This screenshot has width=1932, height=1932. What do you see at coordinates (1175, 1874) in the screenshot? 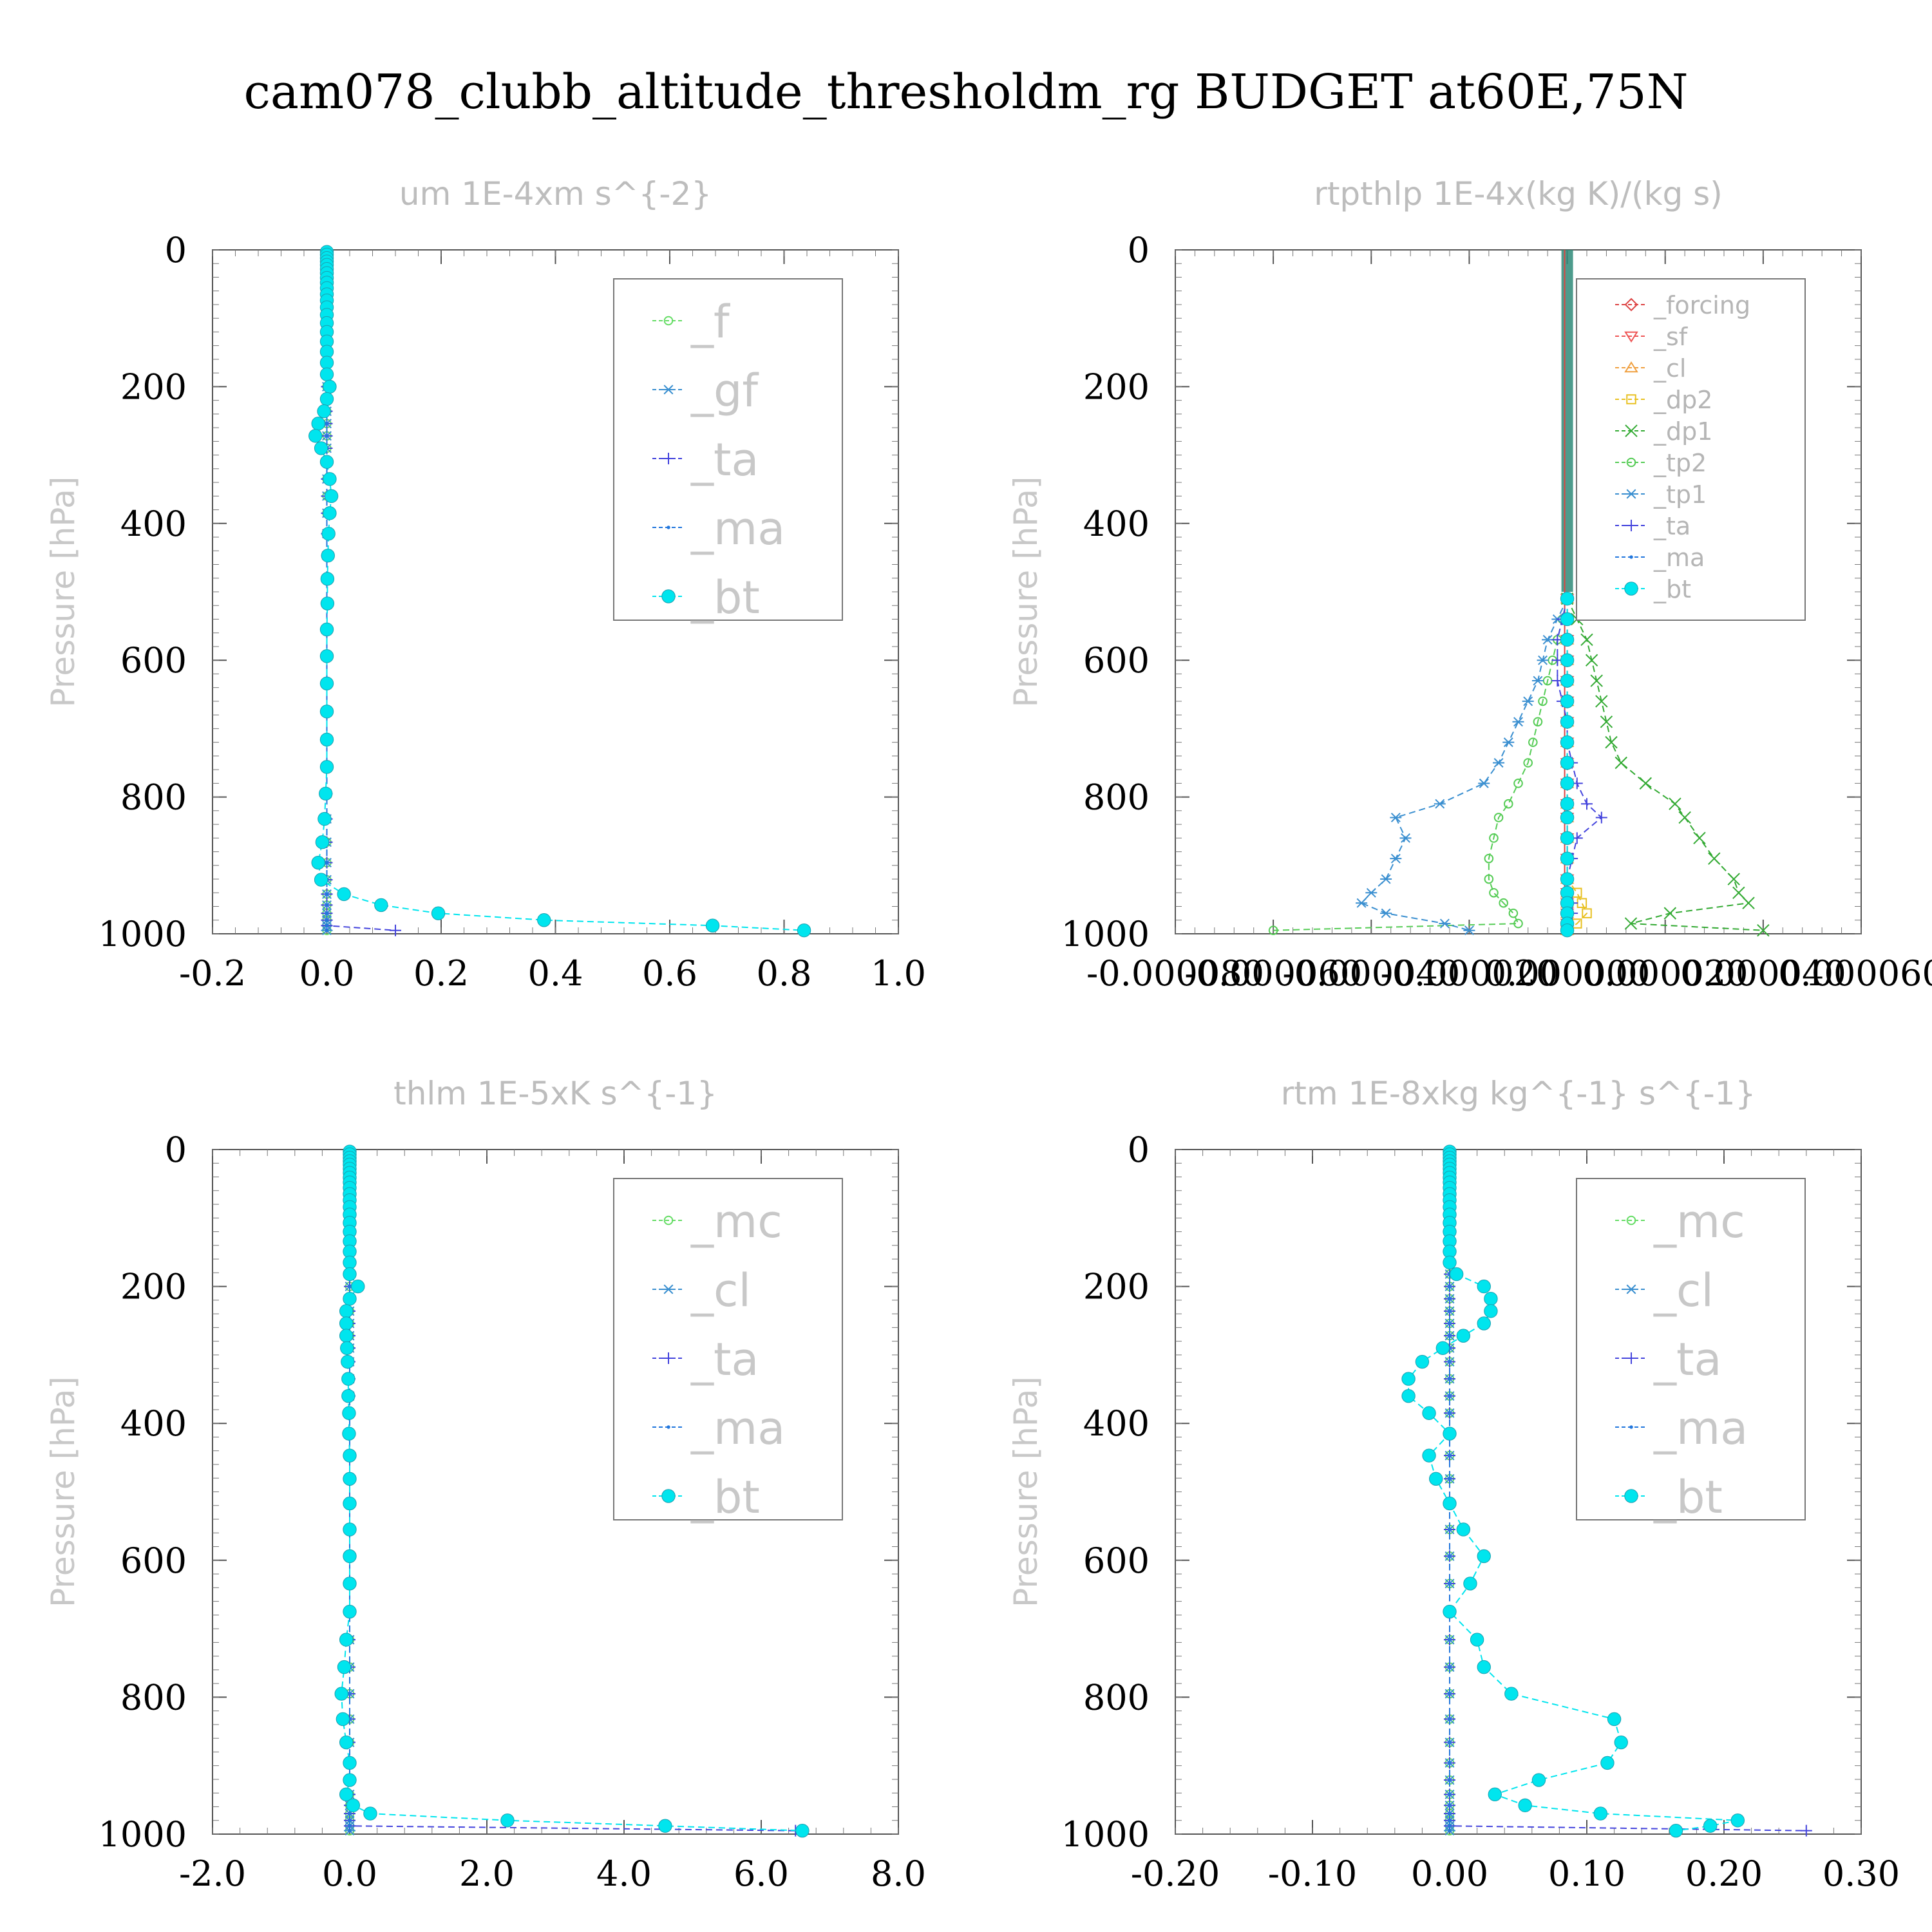
I see `x-tick-label: -0.20` at bounding box center [1175, 1874].